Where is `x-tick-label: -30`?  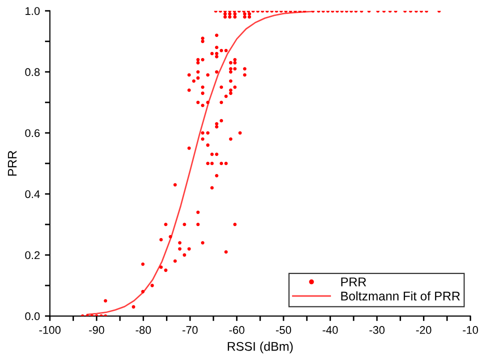
x-tick-label: -30 is located at coordinates (377, 330).